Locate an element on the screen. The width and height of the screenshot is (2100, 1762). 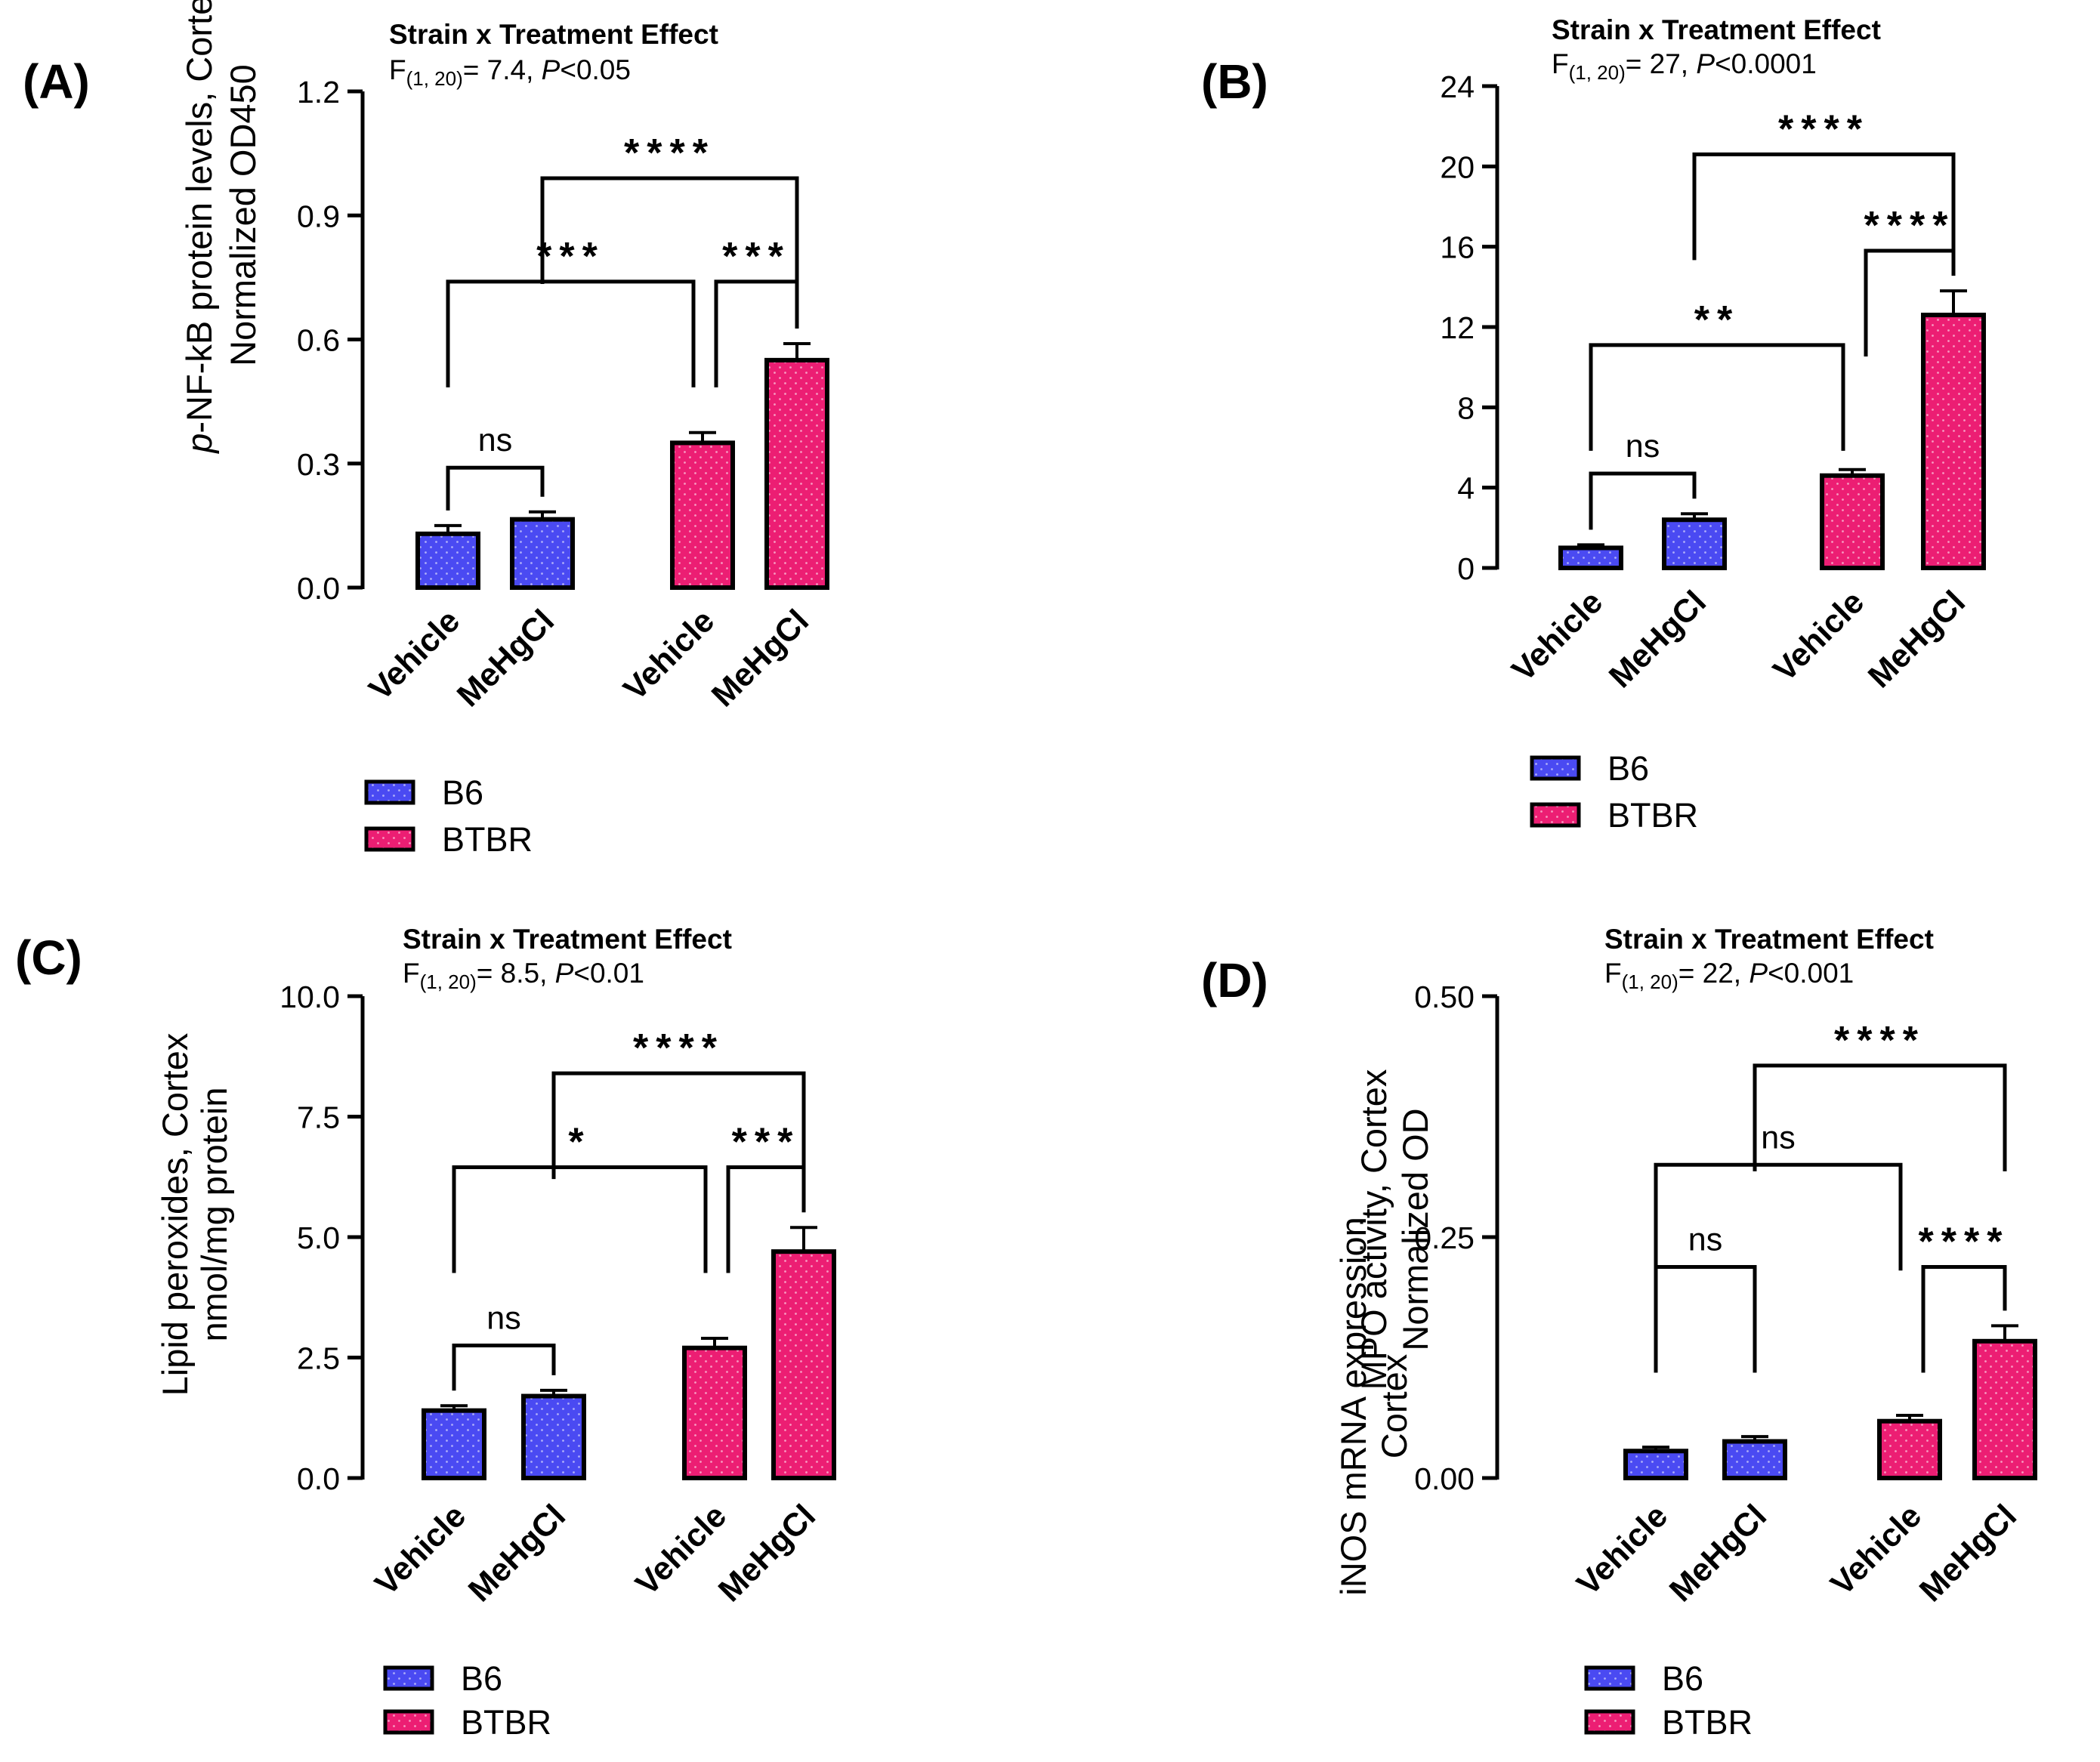
panel-label: (B) is located at coordinates (1234, 81).